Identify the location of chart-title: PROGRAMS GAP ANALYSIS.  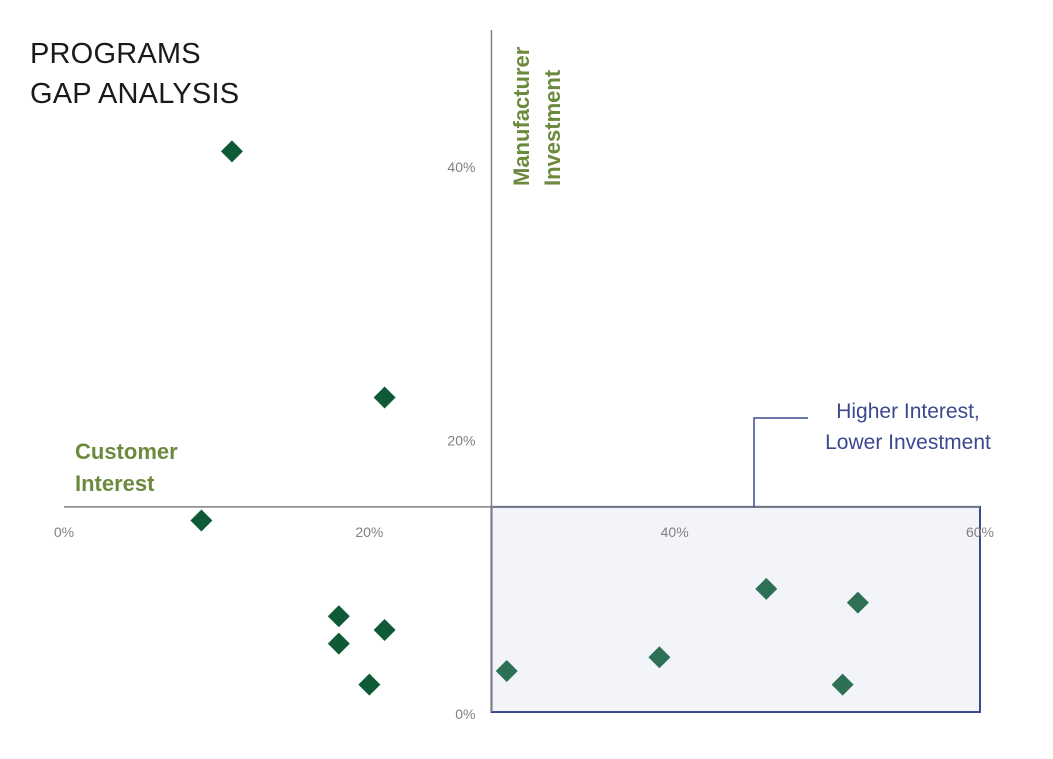
(134, 74).